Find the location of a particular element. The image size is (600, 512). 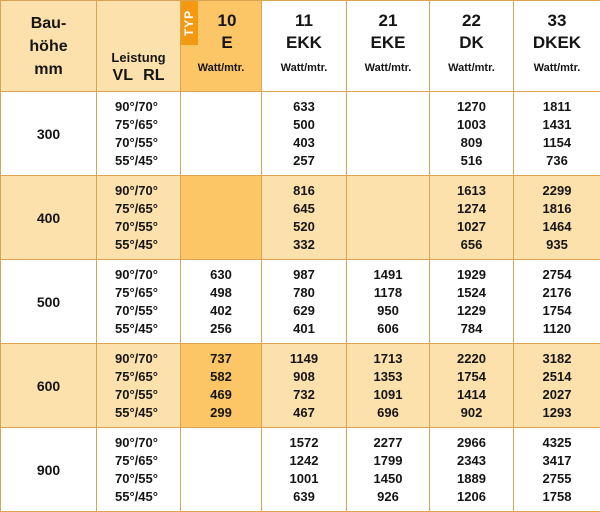

typ-badge: TYP is located at coordinates (189, 23).